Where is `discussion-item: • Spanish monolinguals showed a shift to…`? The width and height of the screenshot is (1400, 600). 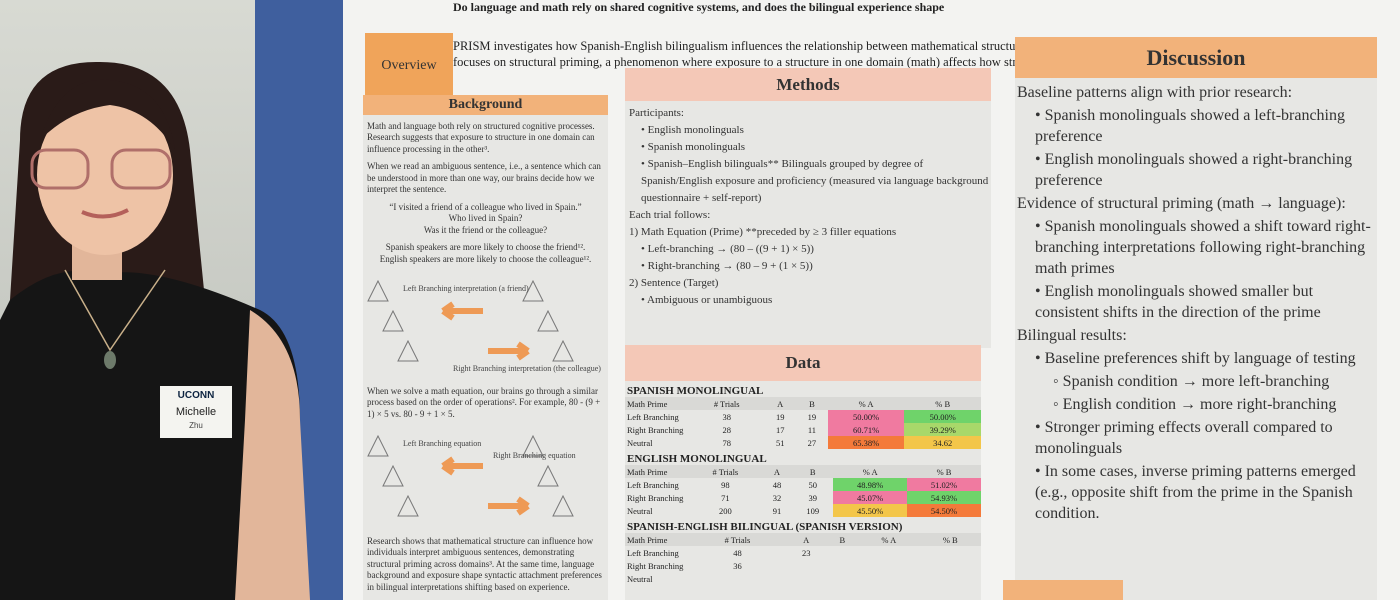
discussion-item: • Spanish monolinguals showed a shift to… is located at coordinates (1203, 247).